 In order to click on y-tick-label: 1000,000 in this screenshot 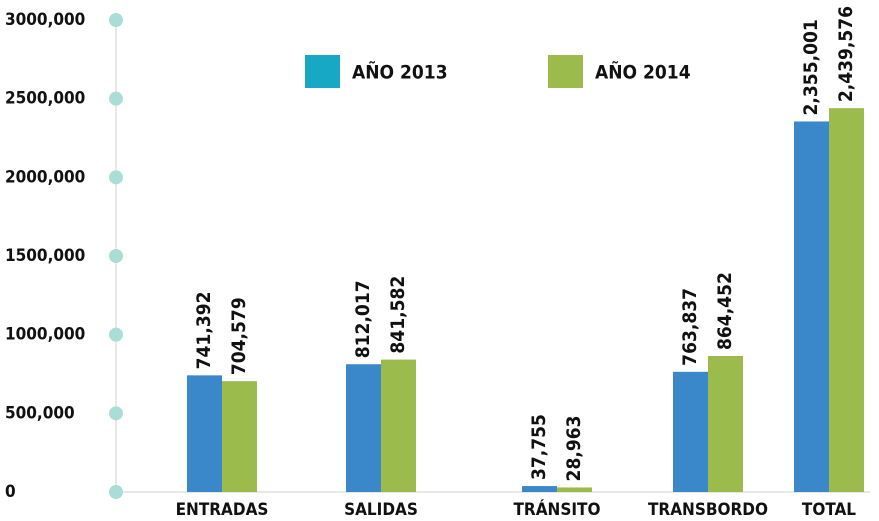, I will do `click(45, 335)`.